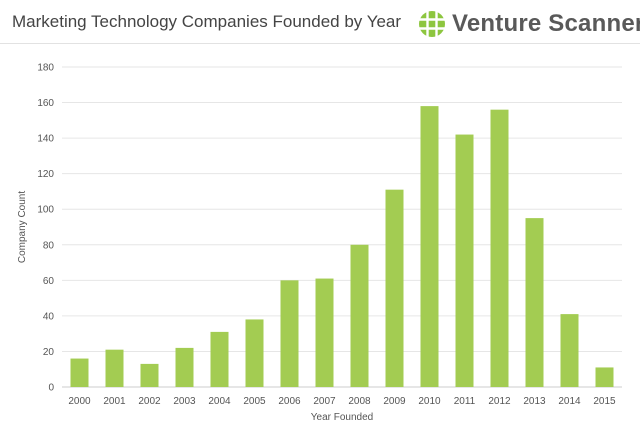  Describe the element at coordinates (465, 401) in the screenshot. I see `x-tick-label: 2011` at that location.